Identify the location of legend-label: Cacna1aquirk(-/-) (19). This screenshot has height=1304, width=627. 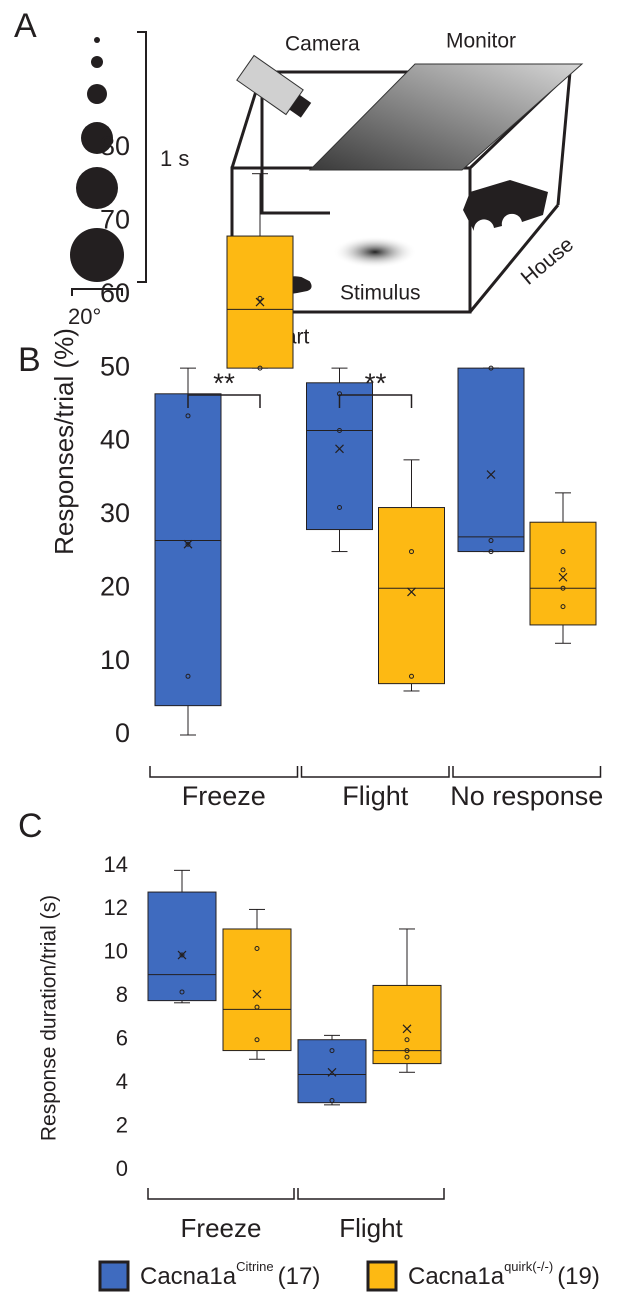
(504, 1274).